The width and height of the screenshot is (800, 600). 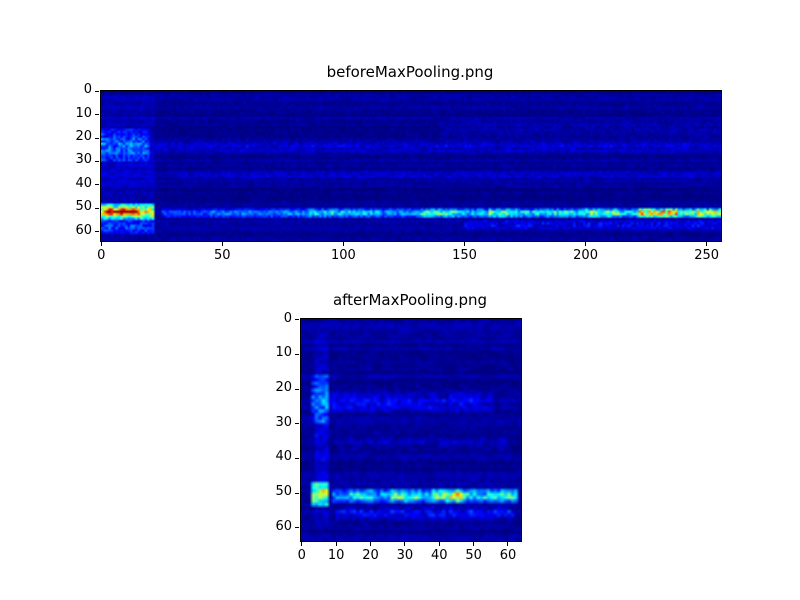 I want to click on x-tick-label: 30, so click(x=405, y=555).